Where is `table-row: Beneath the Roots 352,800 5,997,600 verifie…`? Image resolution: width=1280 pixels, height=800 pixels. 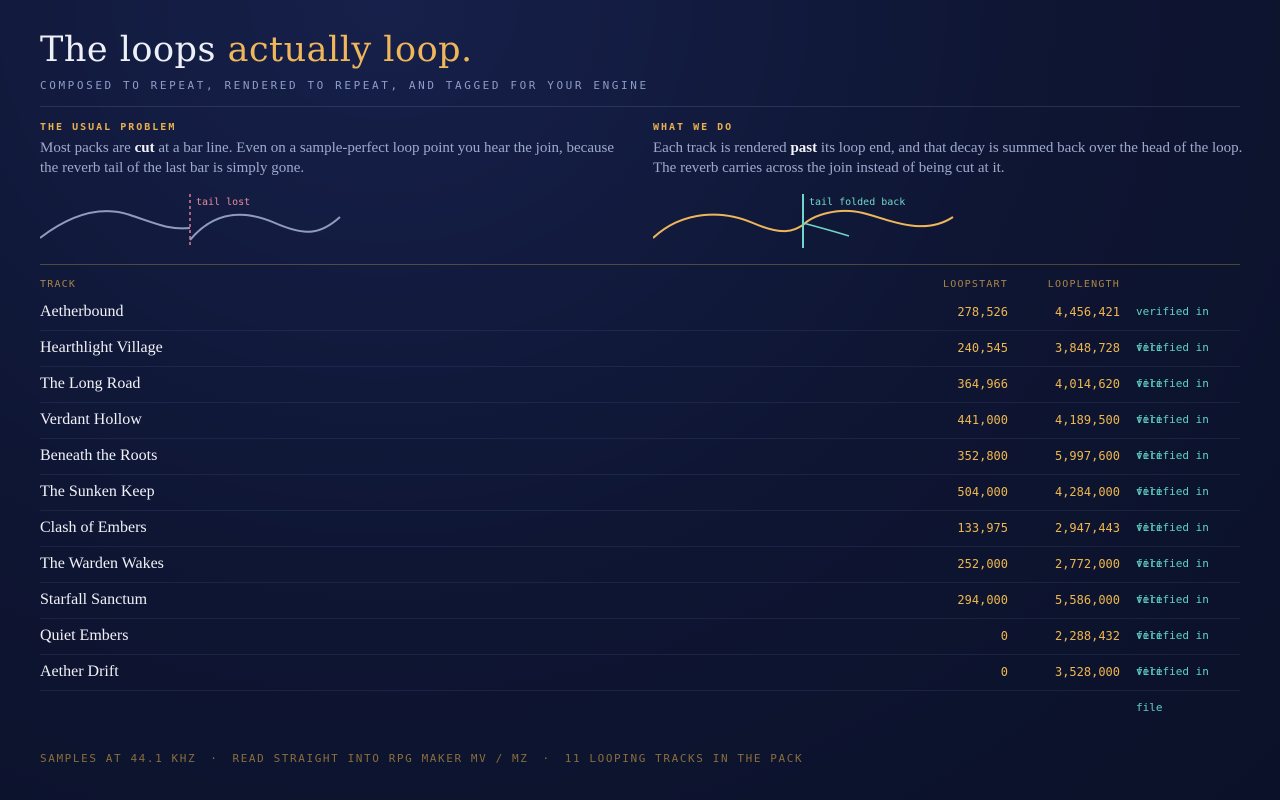 table-row: Beneath the Roots 352,800 5,997,600 verifie… is located at coordinates (640, 468).